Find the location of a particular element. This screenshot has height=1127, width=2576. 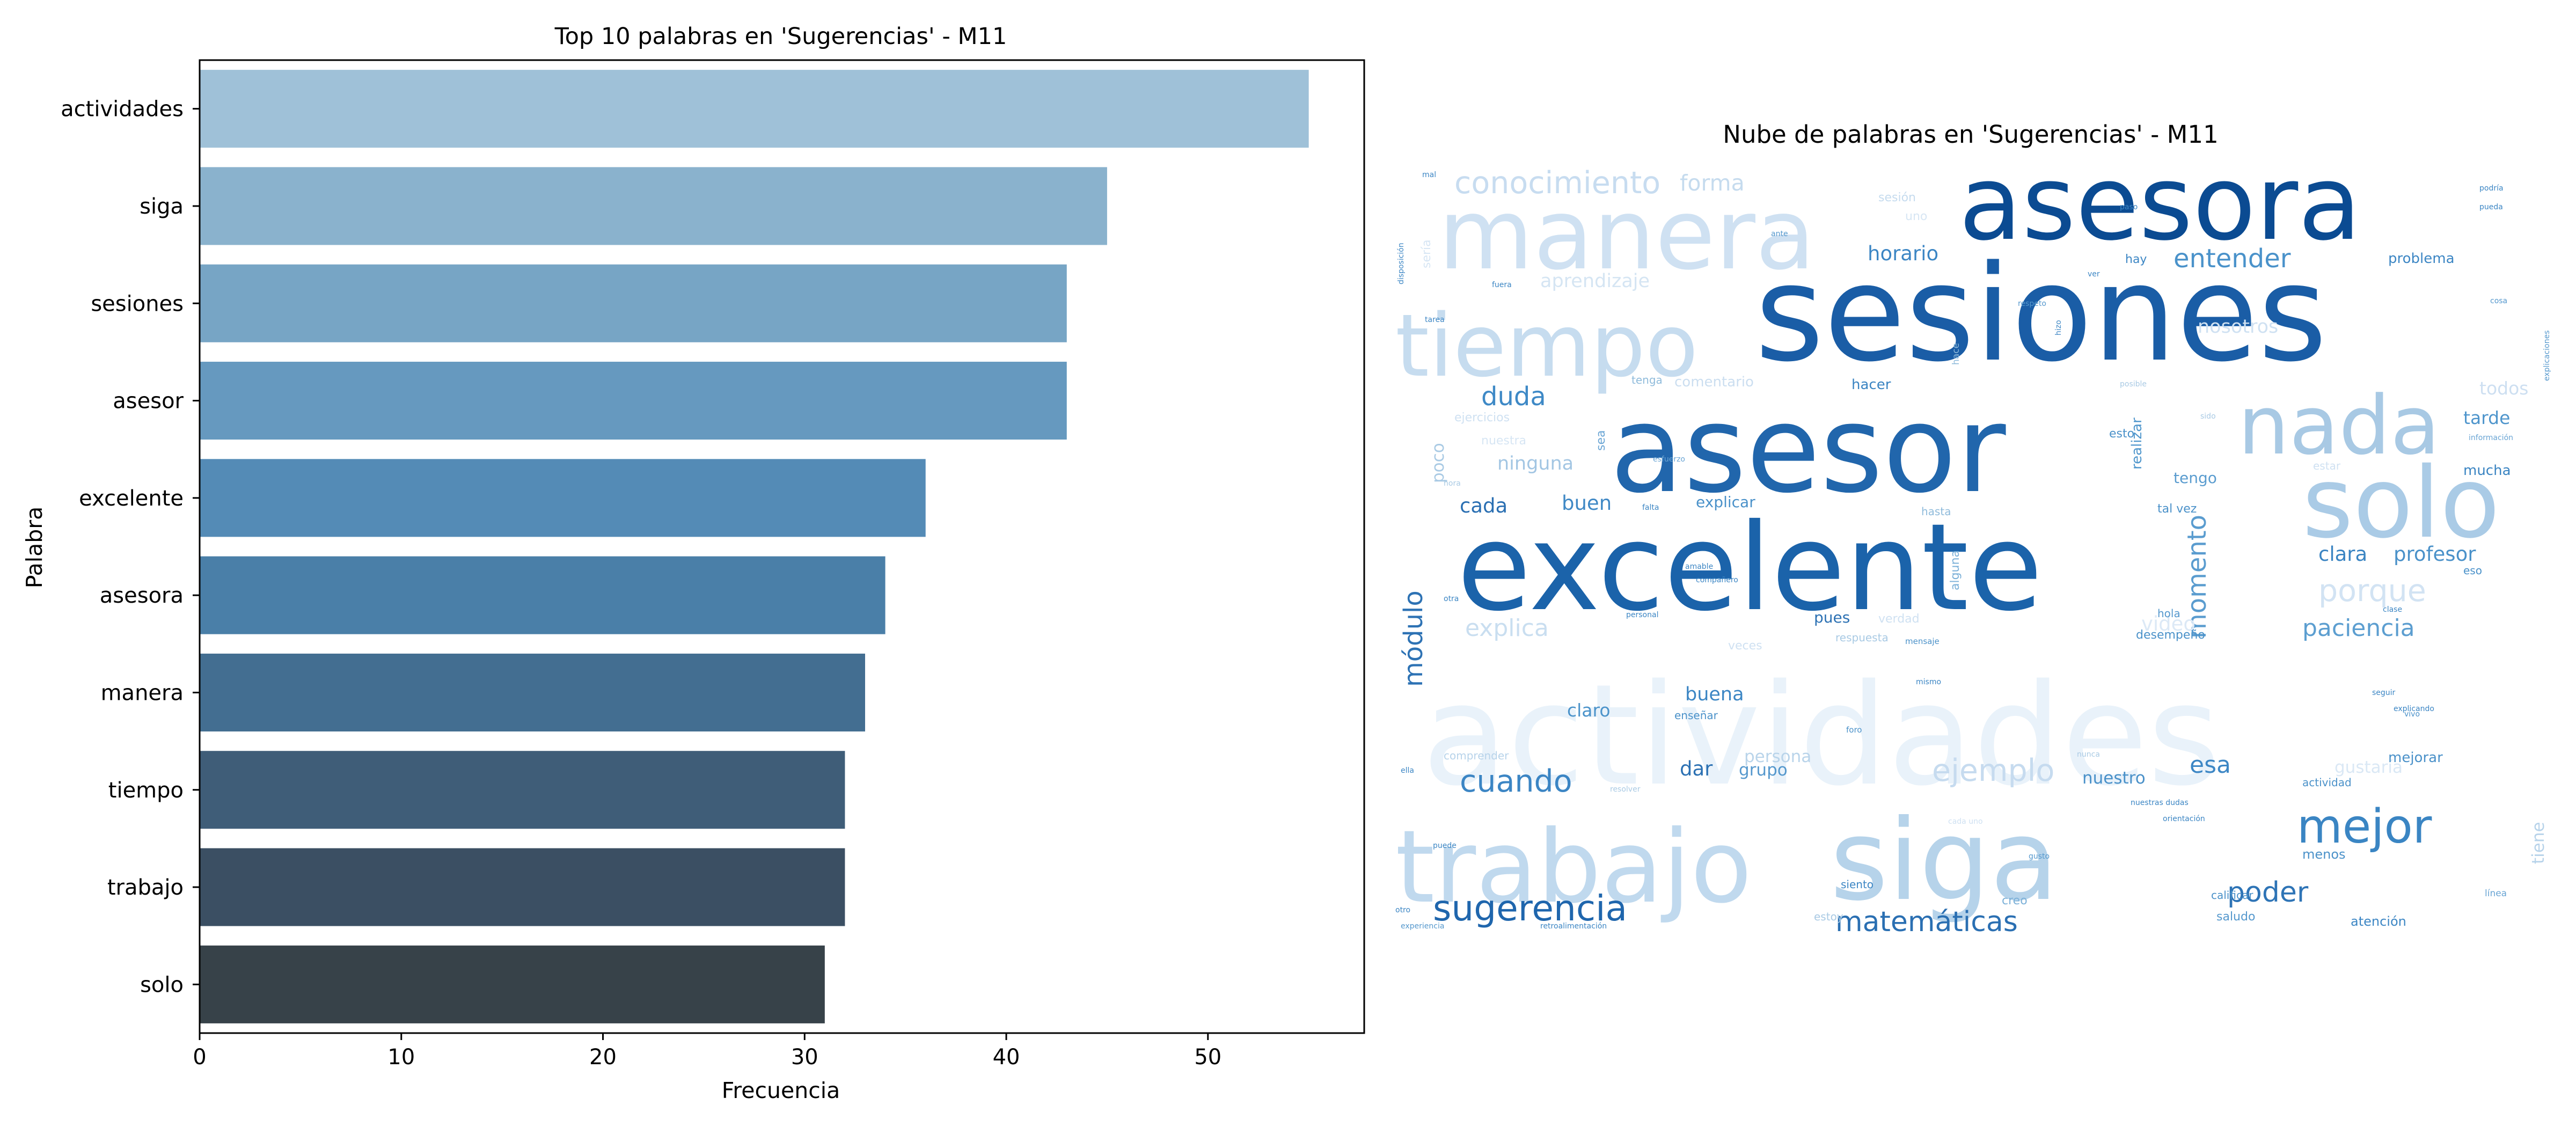

cloud-word: hora is located at coordinates (1452, 483).